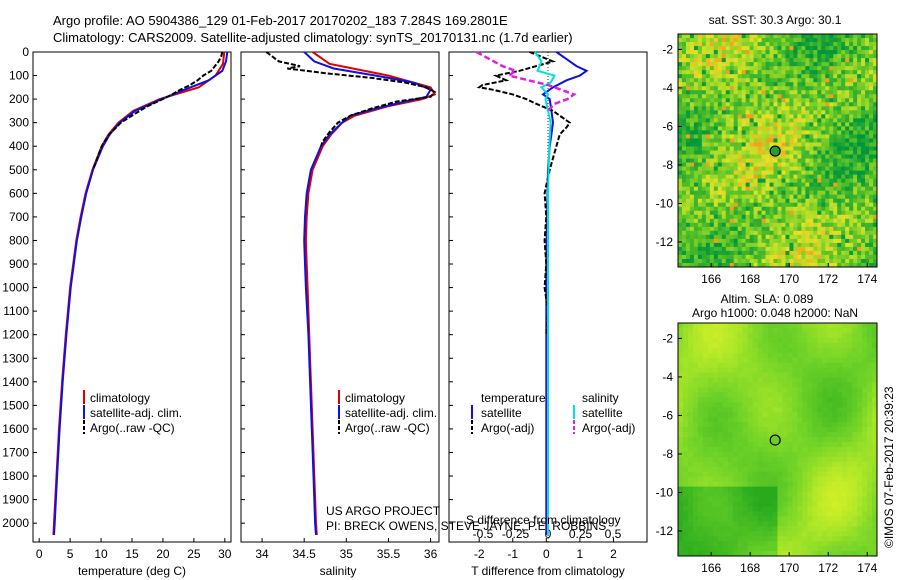 The image size is (900, 580). What do you see at coordinates (132, 554) in the screenshot?
I see `x-tick-label: 15` at bounding box center [132, 554].